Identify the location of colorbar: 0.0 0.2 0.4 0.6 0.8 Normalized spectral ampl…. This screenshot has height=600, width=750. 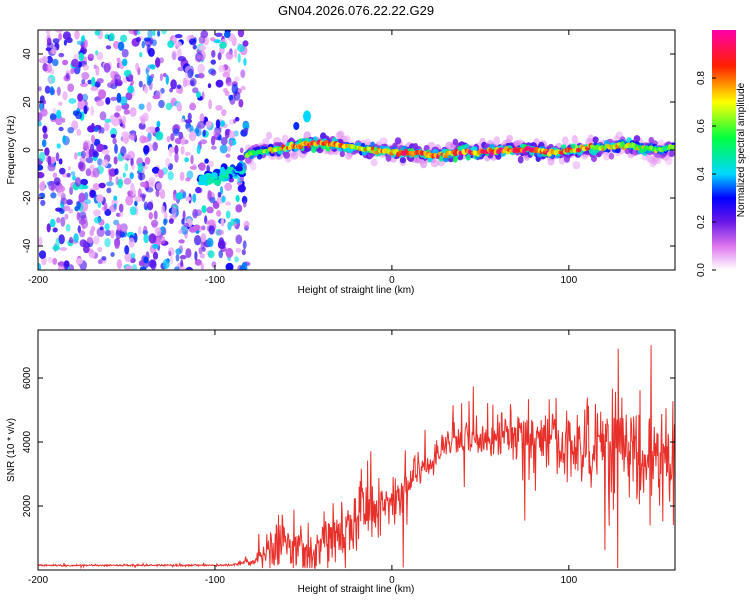
(721, 153).